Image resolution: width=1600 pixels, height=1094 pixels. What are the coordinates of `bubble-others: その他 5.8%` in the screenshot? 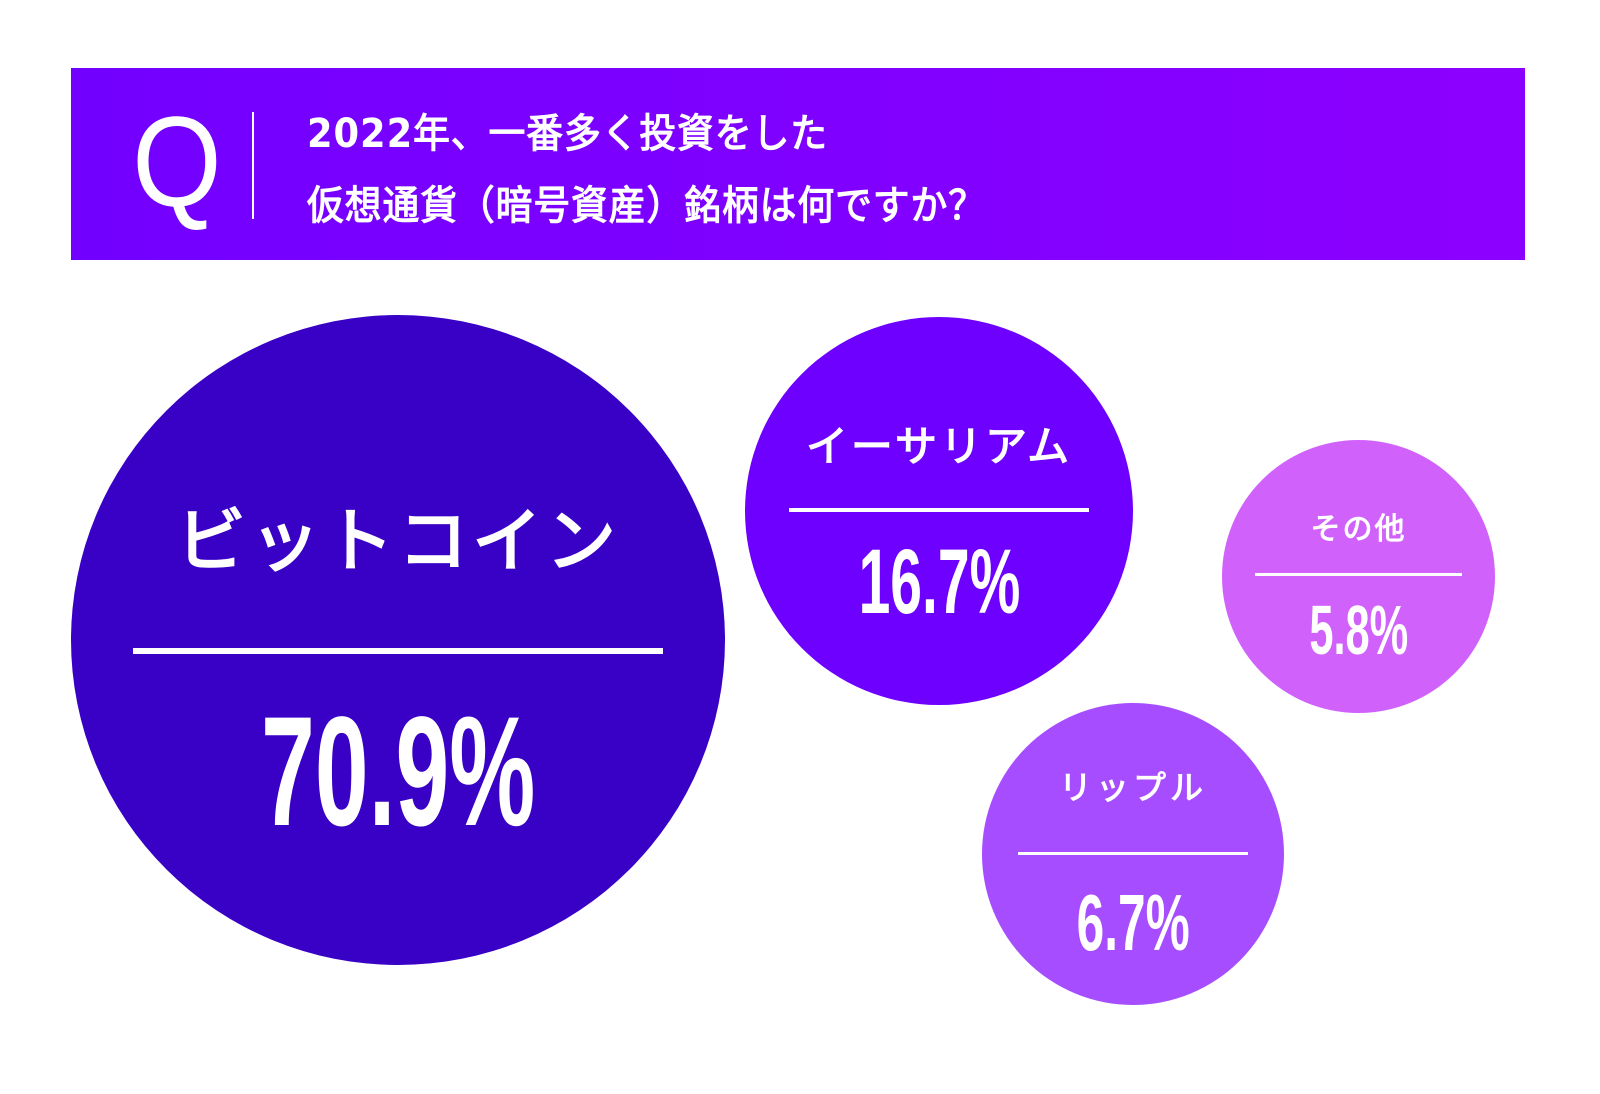 It's located at (1358, 576).